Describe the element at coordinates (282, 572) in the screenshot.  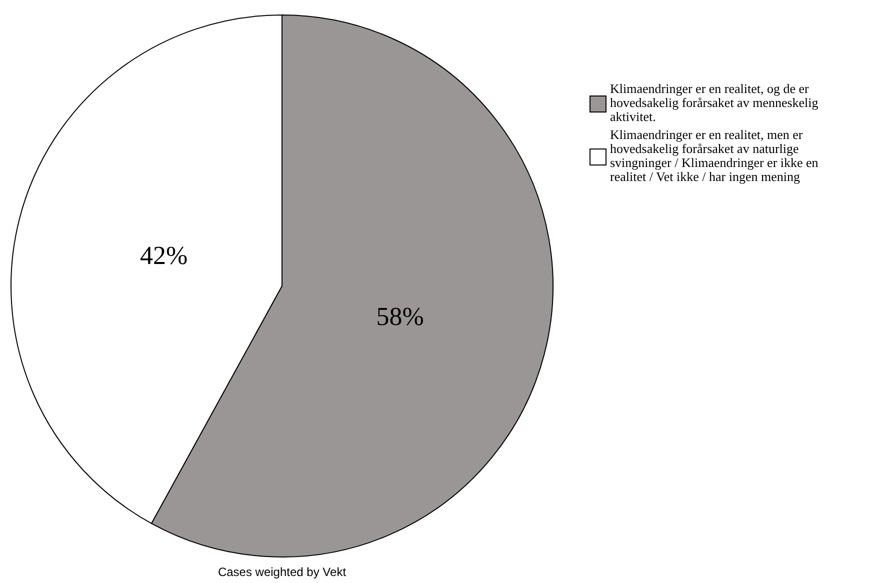
I see `text: Cases weighted by Vekt` at that location.